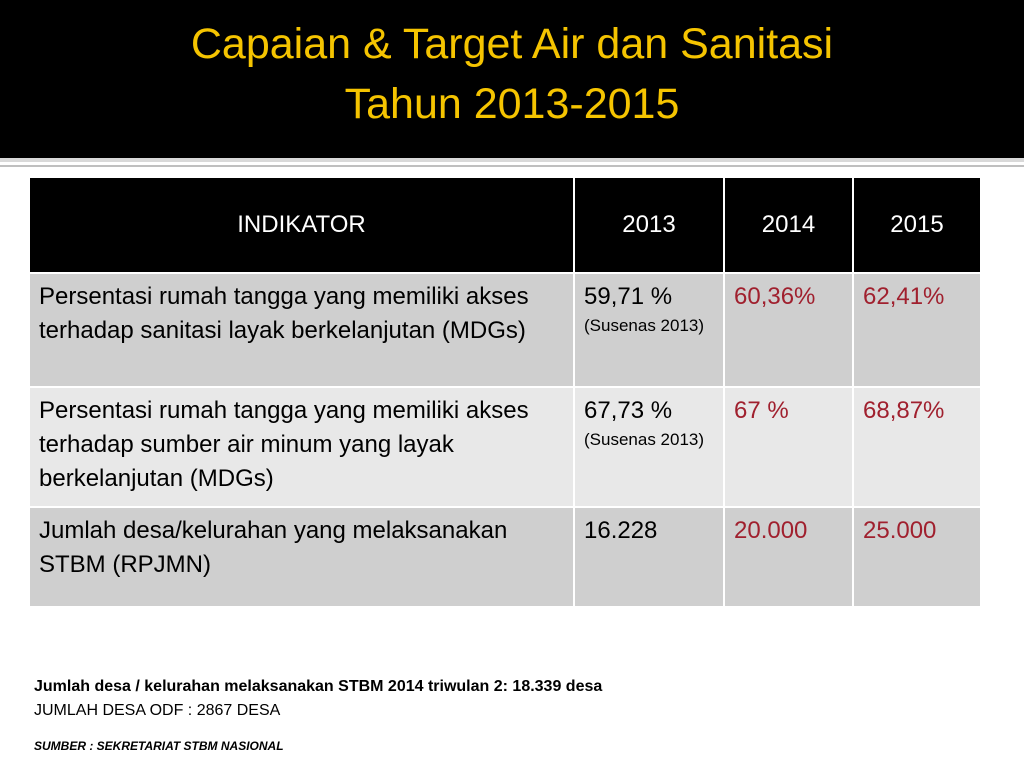  Describe the element at coordinates (788, 557) in the screenshot. I see `value-2014-cell: 20.000` at that location.